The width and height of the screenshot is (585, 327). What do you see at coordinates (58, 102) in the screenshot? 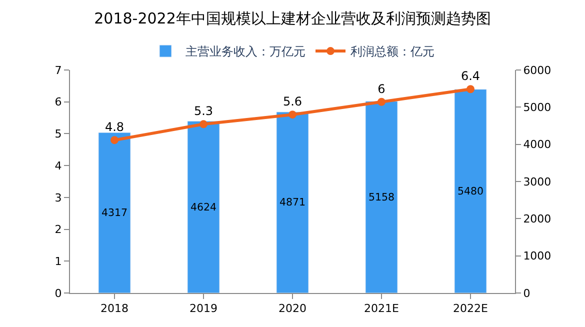
I see `y-tick-label: 6` at bounding box center [58, 102].